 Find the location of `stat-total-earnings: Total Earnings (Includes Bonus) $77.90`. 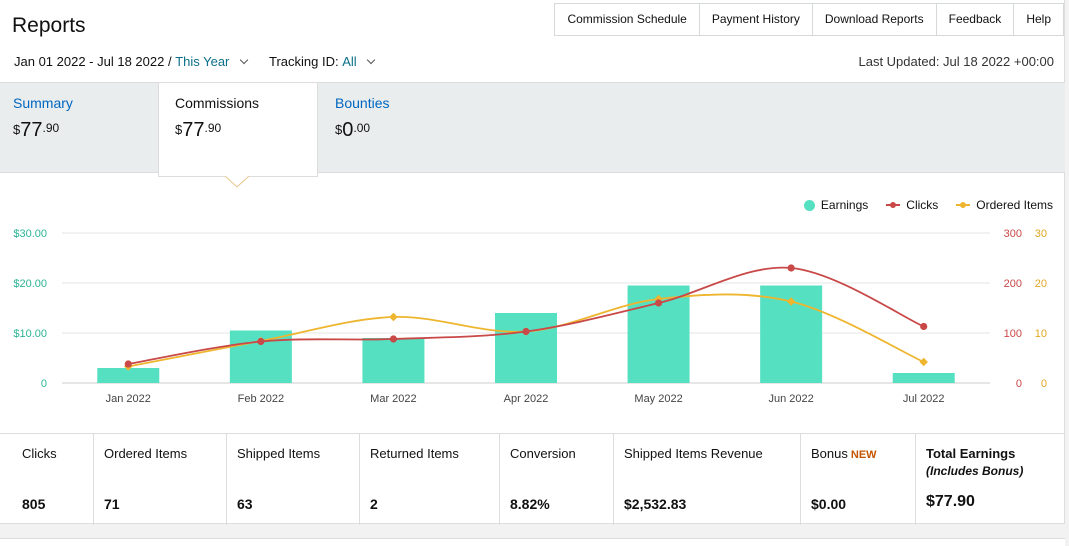

stat-total-earnings: Total Earnings (Includes Bonus) $77.90 is located at coordinates (975, 478).